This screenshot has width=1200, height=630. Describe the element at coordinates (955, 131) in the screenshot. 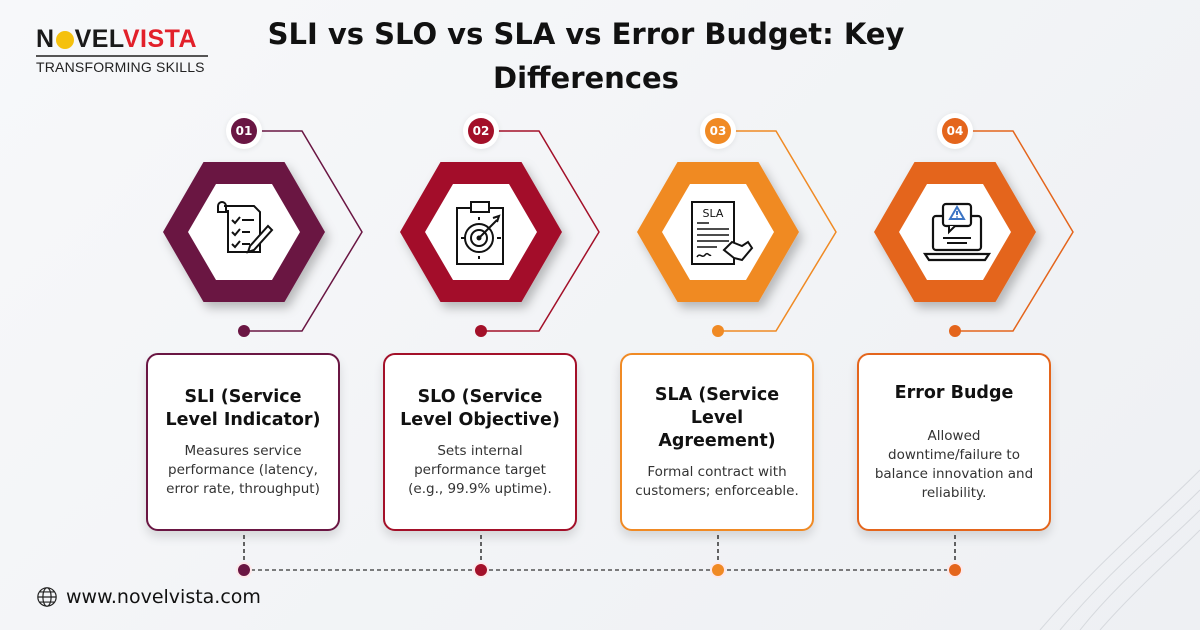

I see `step-number-badge: 04` at that location.